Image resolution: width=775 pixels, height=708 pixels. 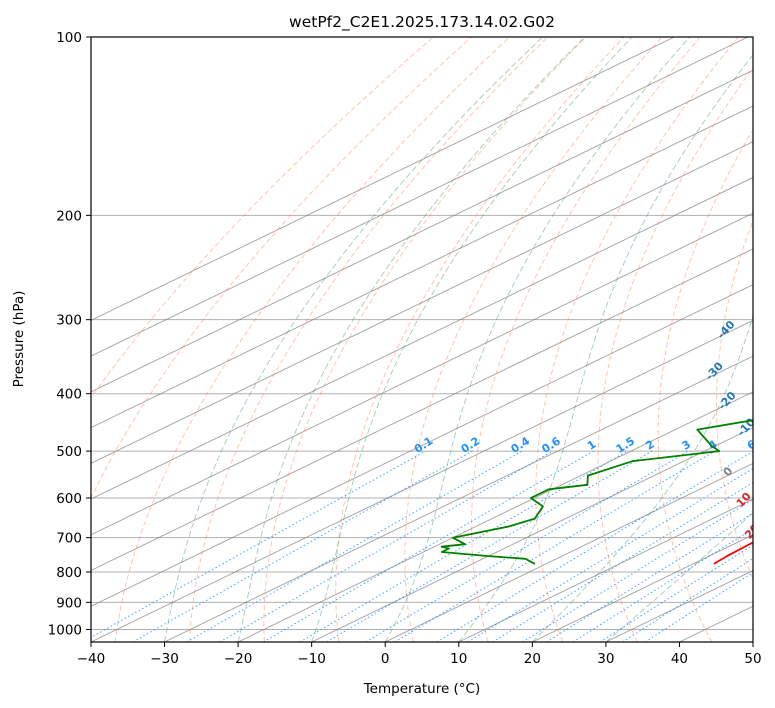 What do you see at coordinates (419, 654) in the screenshot?
I see `x-axis-ticks: −40 −30 −20 −10 0 10 20 30 40 50` at bounding box center [419, 654].